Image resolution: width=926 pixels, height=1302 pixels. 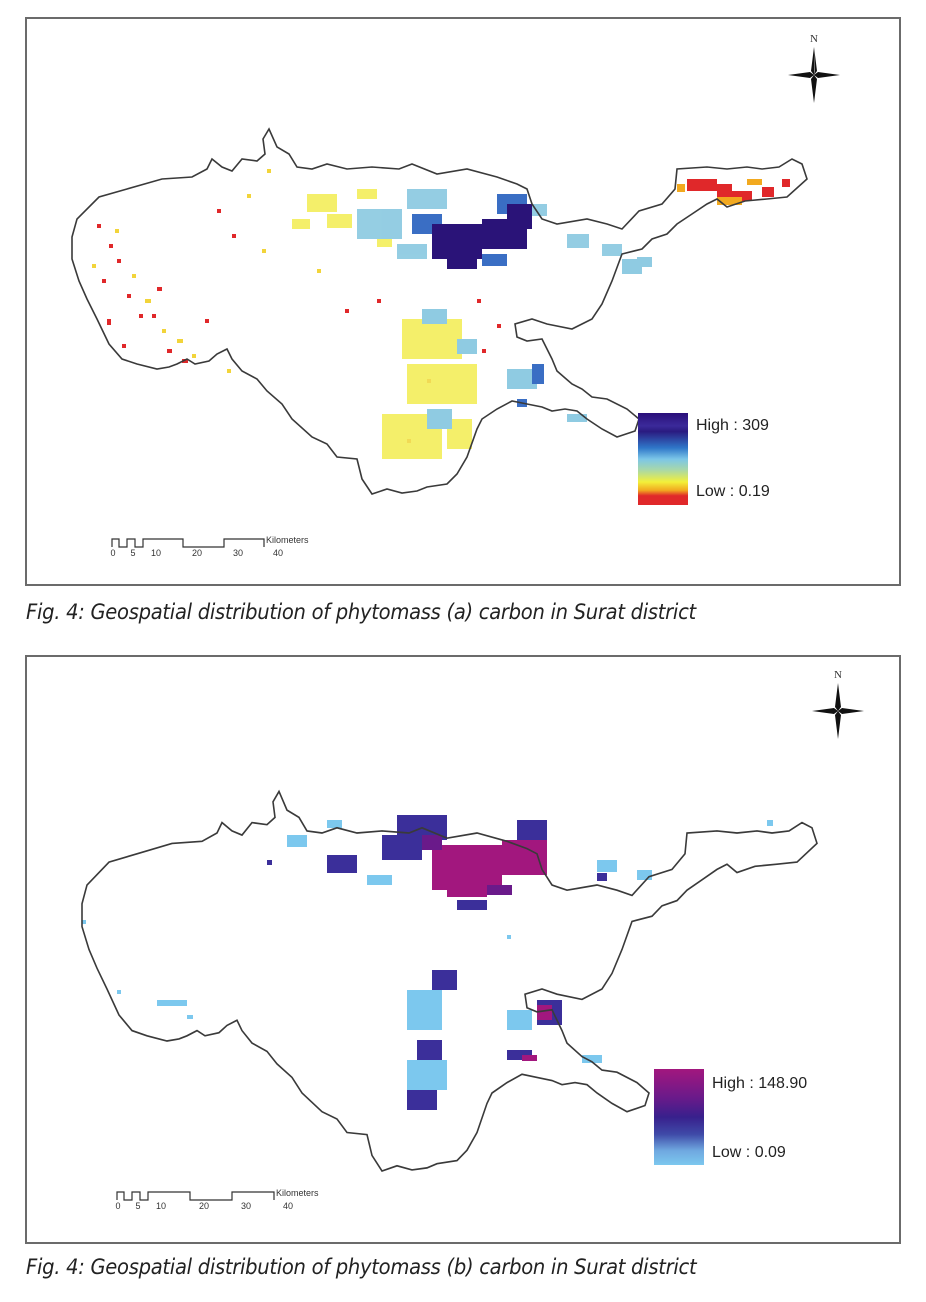 I want to click on color-ramp-a, so click(x=663, y=459).